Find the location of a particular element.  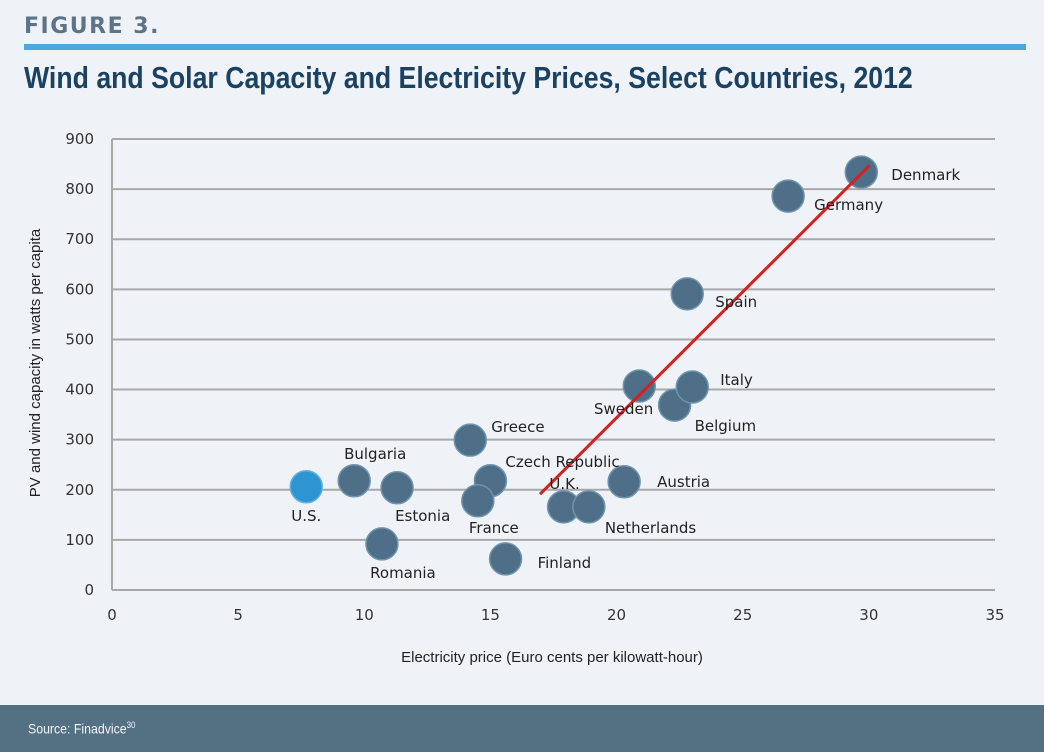

y-tick-label: 100 is located at coordinates (79, 540).